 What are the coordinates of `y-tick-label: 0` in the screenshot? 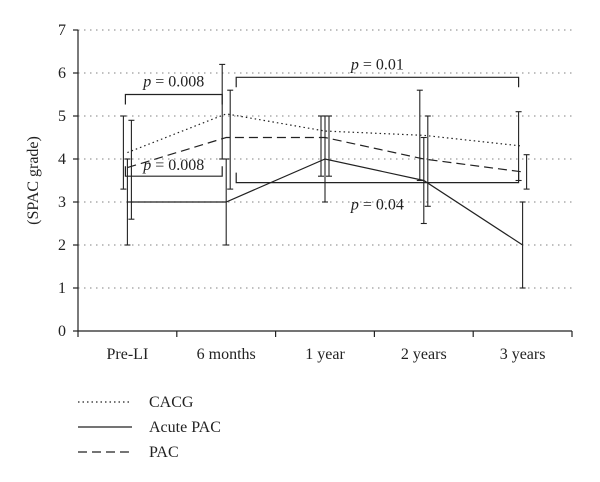 It's located at (62, 331).